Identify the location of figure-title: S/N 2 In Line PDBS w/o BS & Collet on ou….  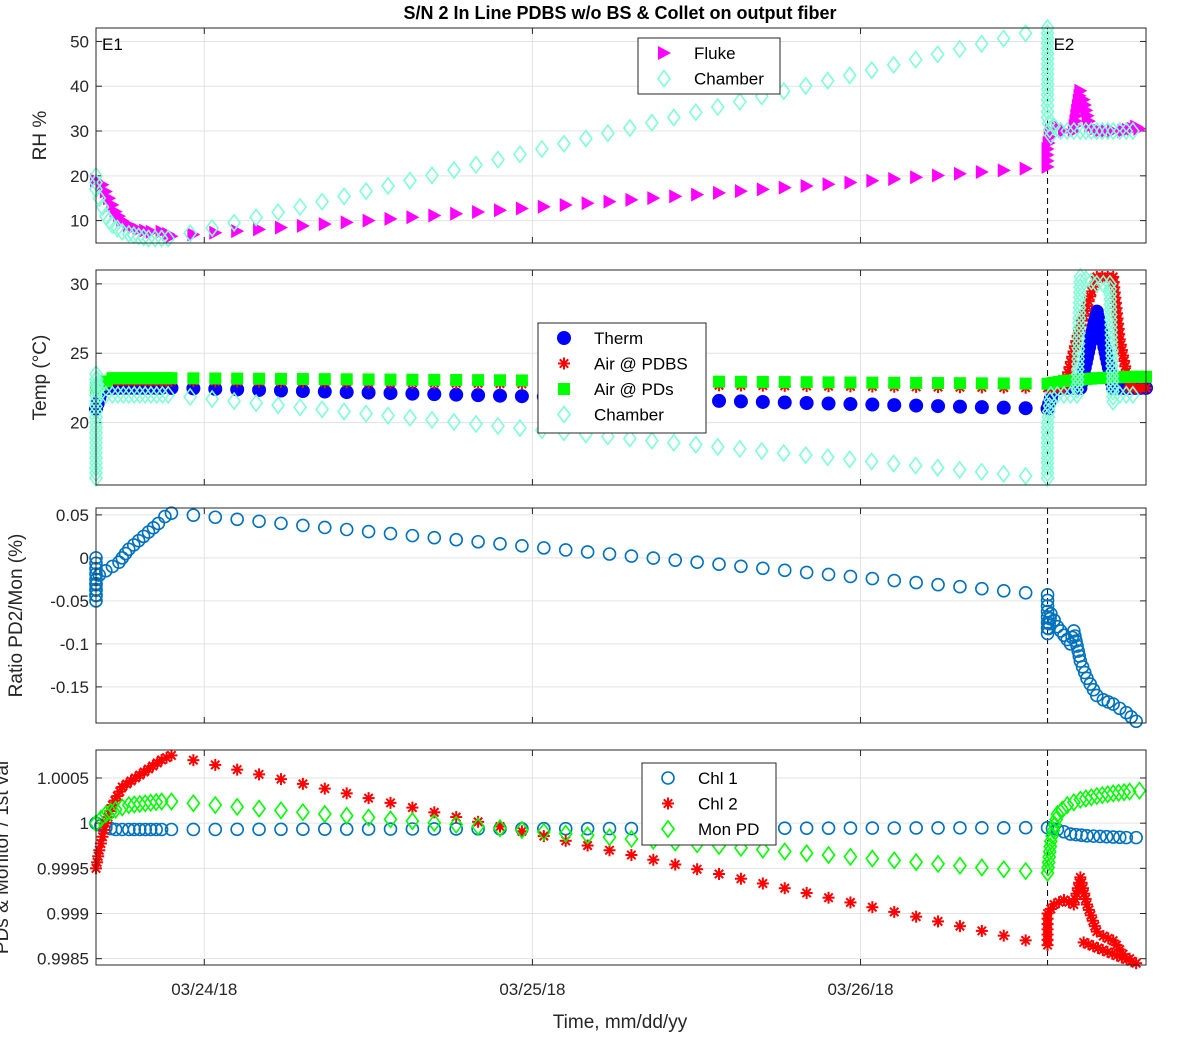
(619, 13).